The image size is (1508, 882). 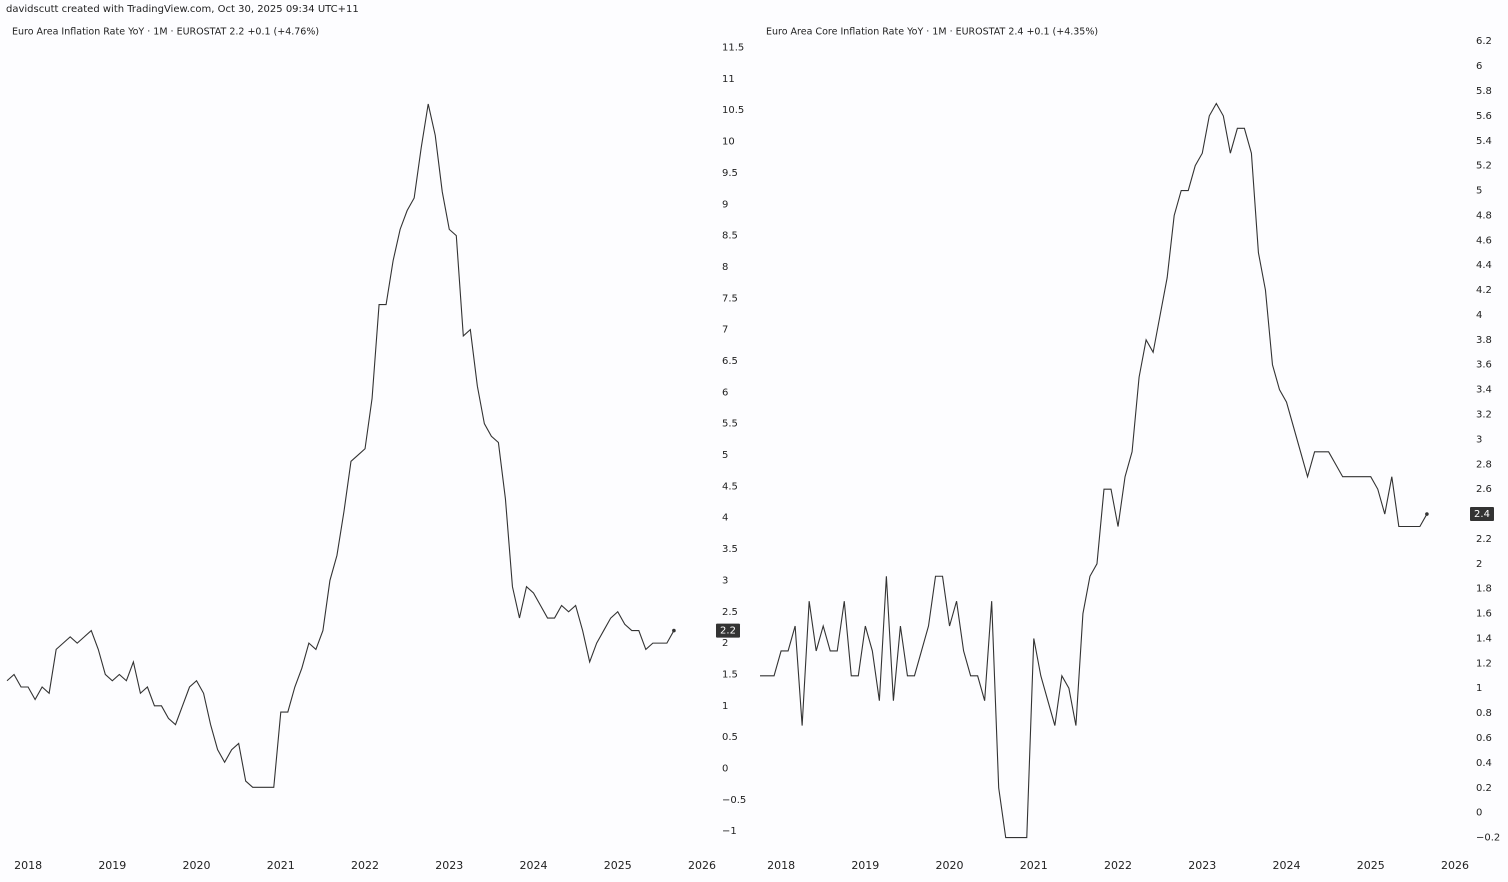 I want to click on y-tick-label: −1, so click(x=729, y=831).